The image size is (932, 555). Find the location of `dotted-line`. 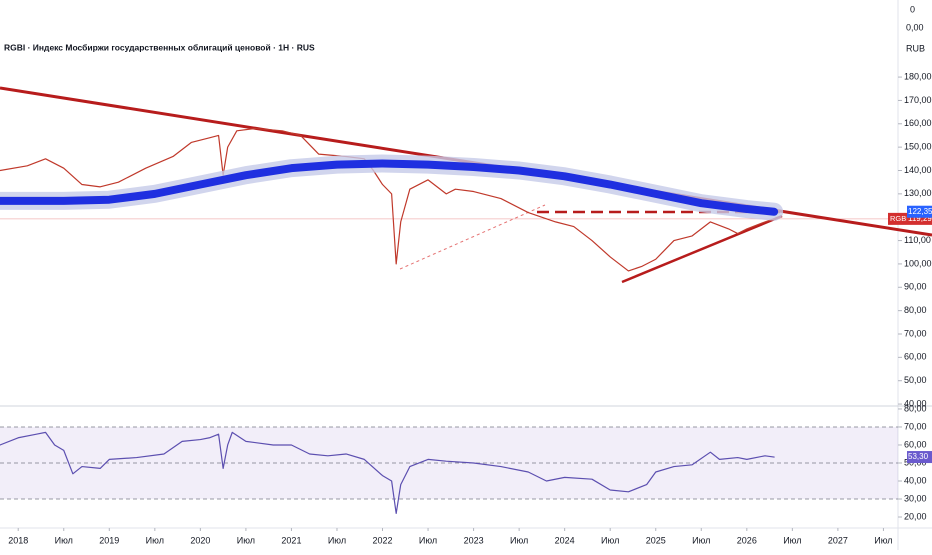

dotted-line is located at coordinates (472, 237).